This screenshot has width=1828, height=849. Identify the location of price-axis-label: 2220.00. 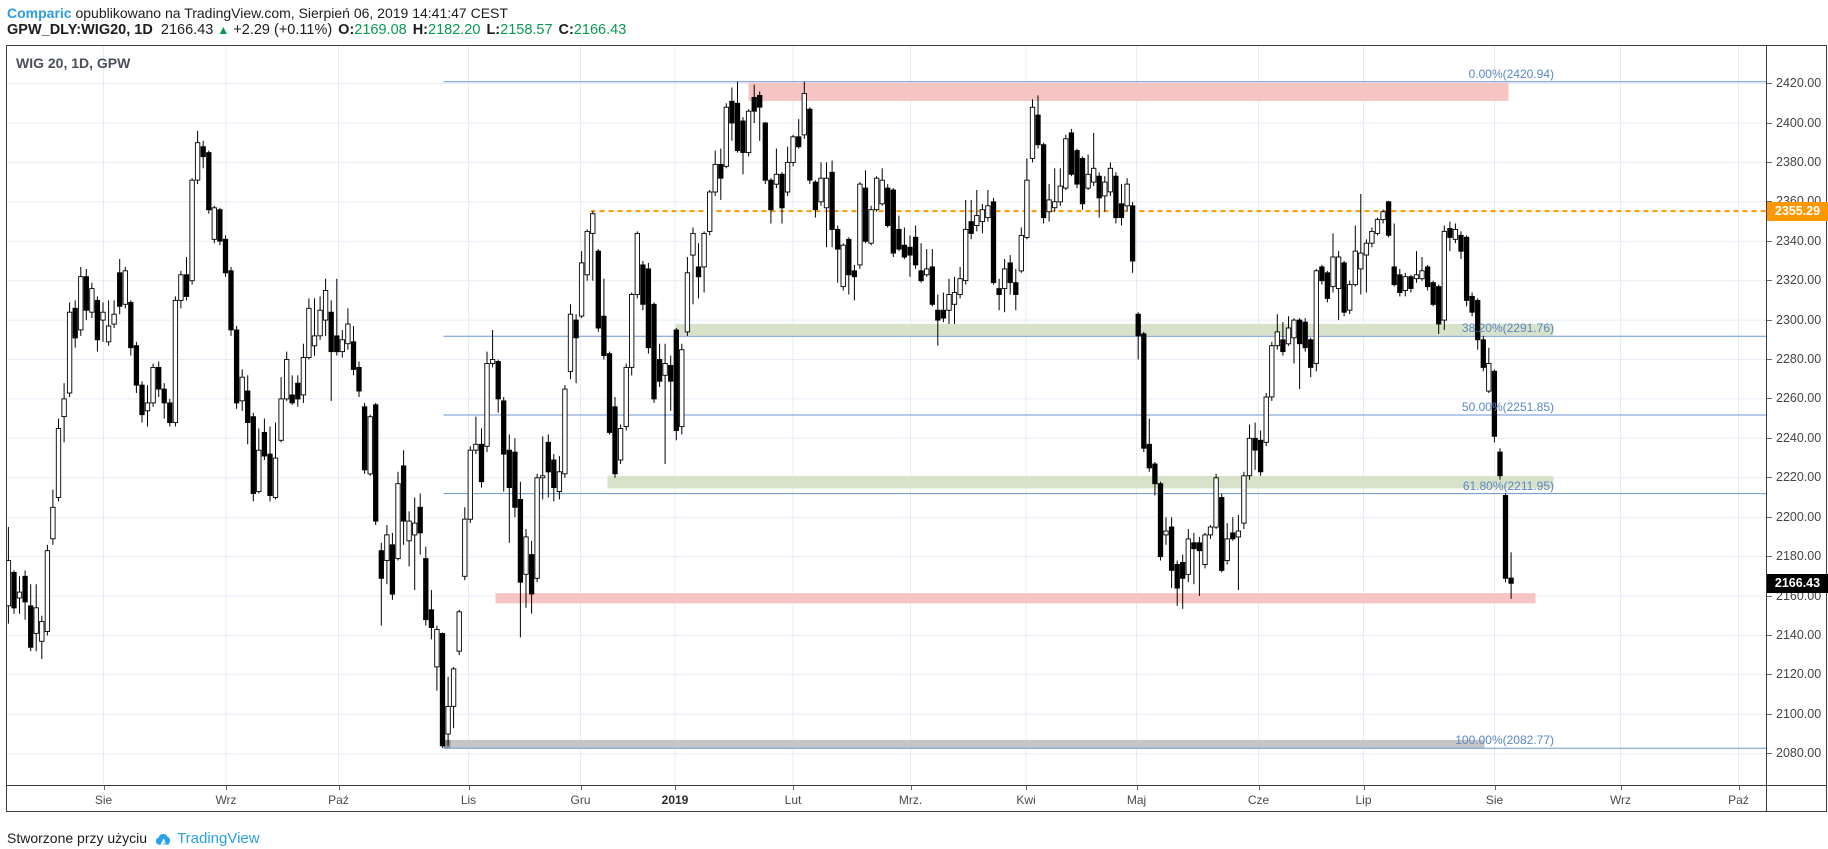
(1799, 477).